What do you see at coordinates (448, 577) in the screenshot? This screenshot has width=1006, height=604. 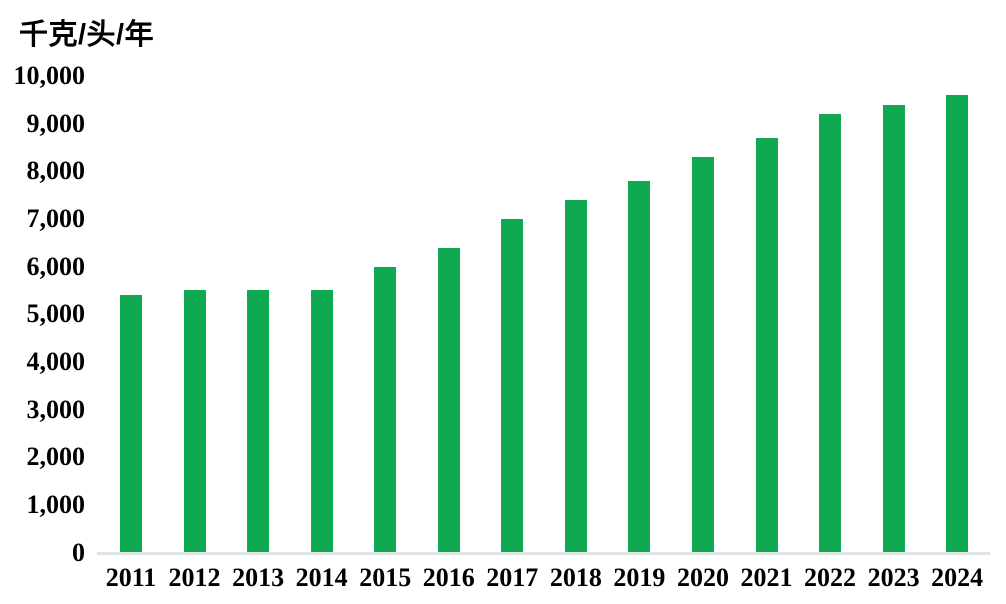 I see `x-tick-label: 2016` at bounding box center [448, 577].